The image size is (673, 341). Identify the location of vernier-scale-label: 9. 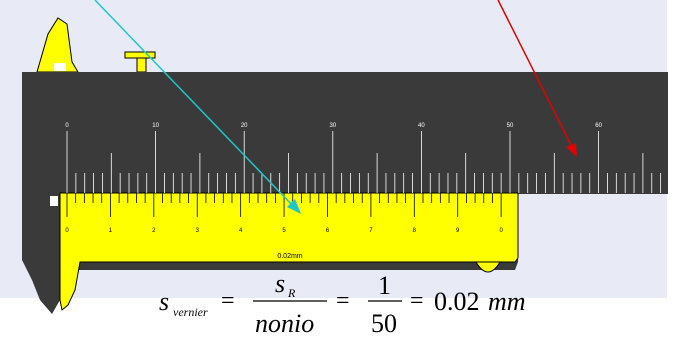
(458, 231).